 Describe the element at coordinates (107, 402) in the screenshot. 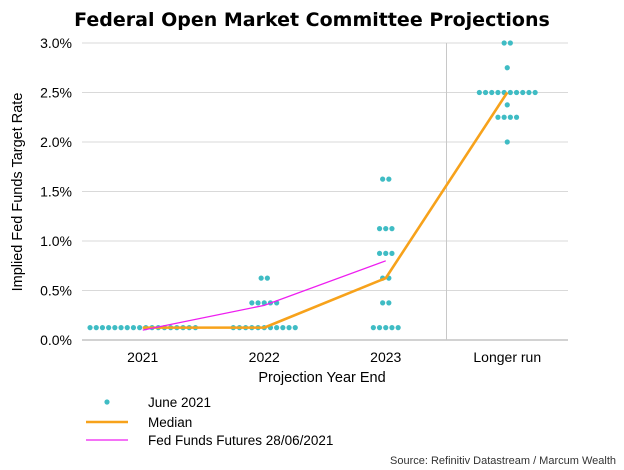

I see `legend-dot-marker` at that location.